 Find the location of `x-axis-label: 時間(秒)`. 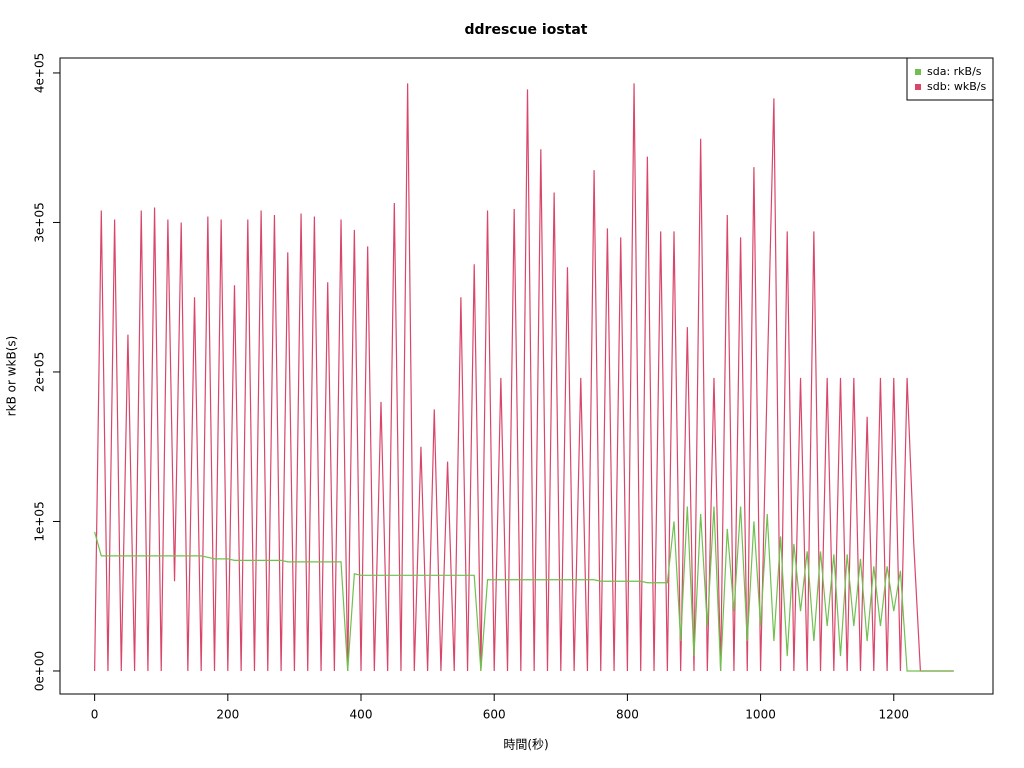

x-axis-label: 時間(秒) is located at coordinates (525, 745).